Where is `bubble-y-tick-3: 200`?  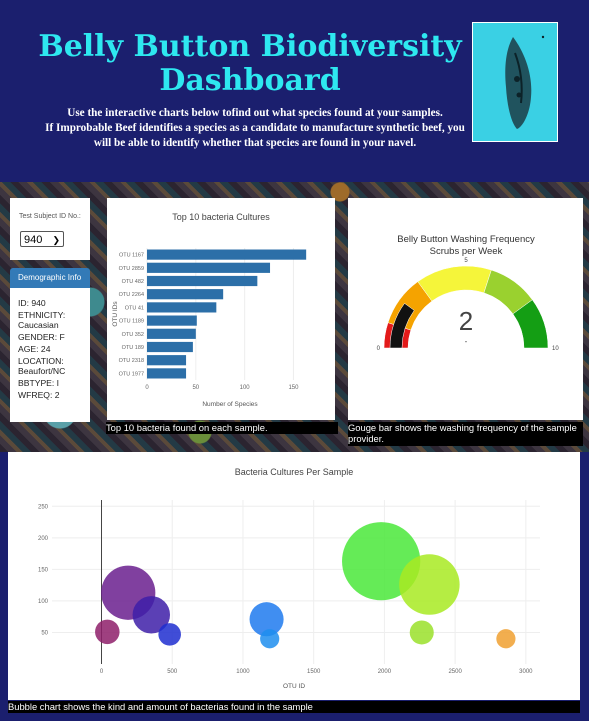 bubble-y-tick-3: 200 is located at coordinates (43, 539).